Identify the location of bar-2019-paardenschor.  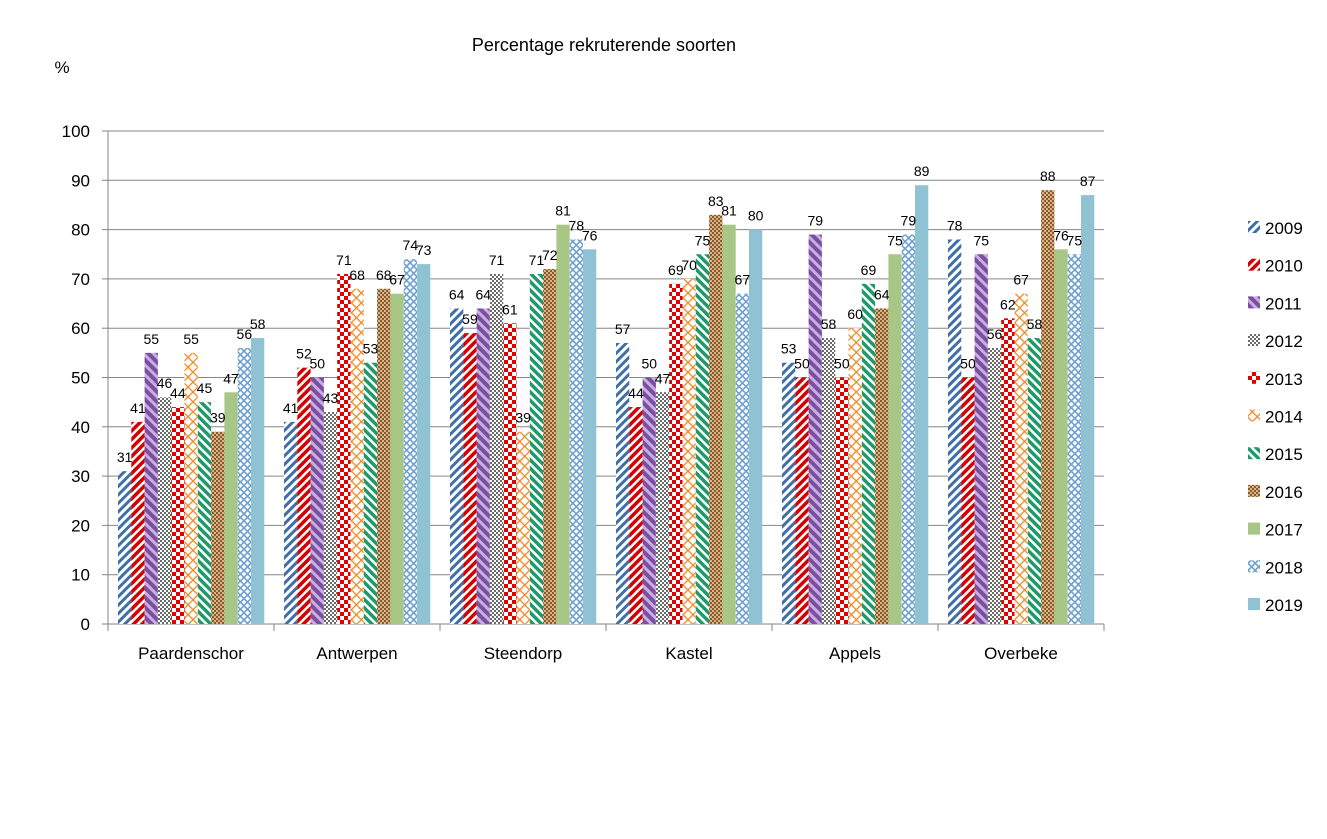
(258, 481).